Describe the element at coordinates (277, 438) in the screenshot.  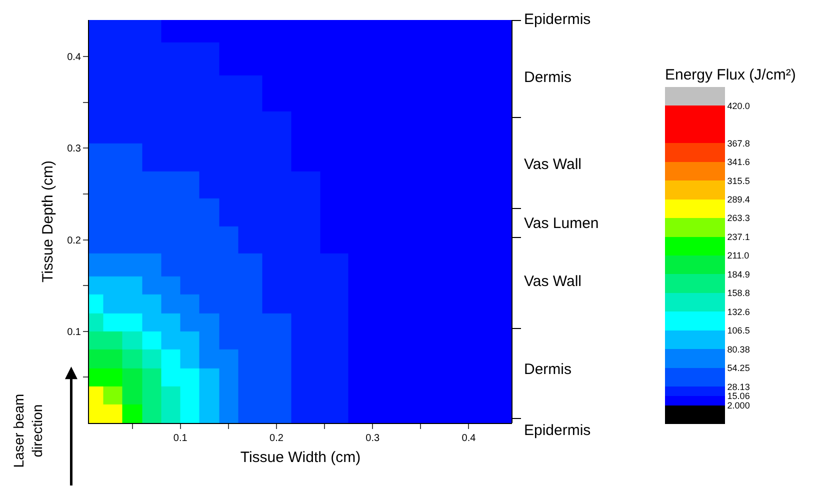
I see `x-tick-label: 0.2` at that location.